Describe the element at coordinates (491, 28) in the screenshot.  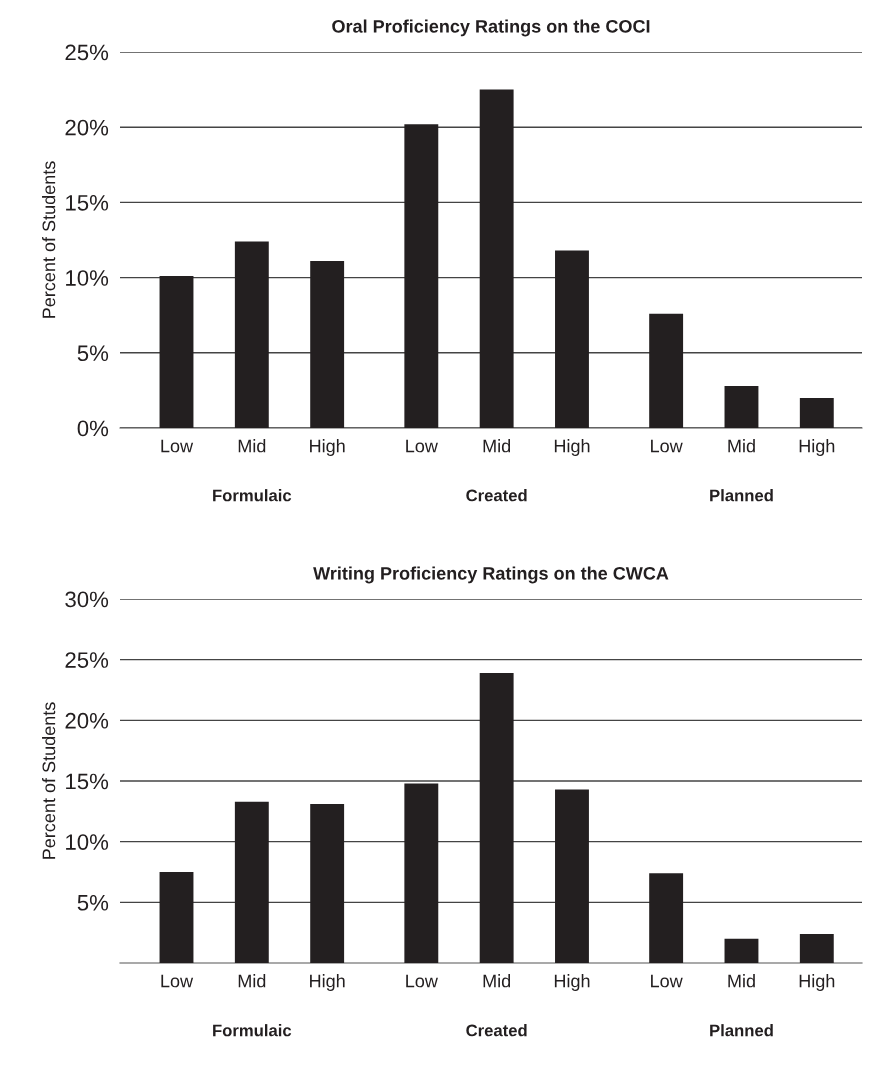
I see `chart-title: Oral Proficiency Ratings on the COCI` at that location.